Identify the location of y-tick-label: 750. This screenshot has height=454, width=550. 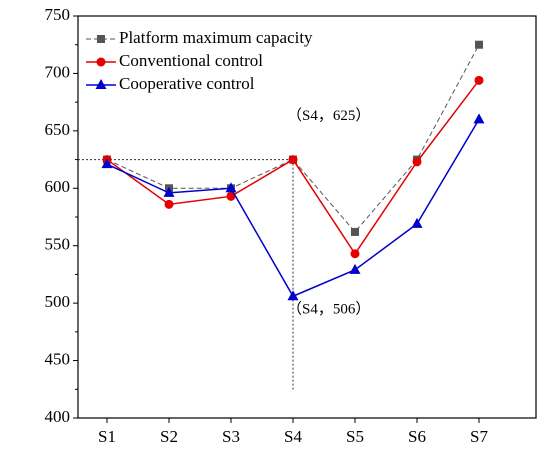
(58, 14).